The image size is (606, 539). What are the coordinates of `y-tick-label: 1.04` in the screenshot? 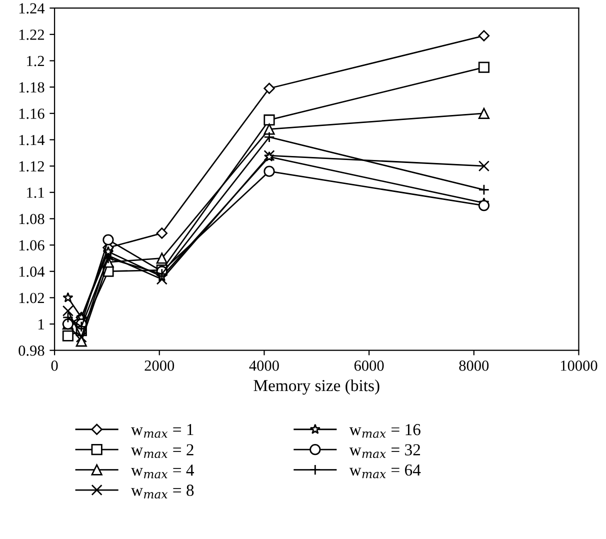 It's located at (32, 271).